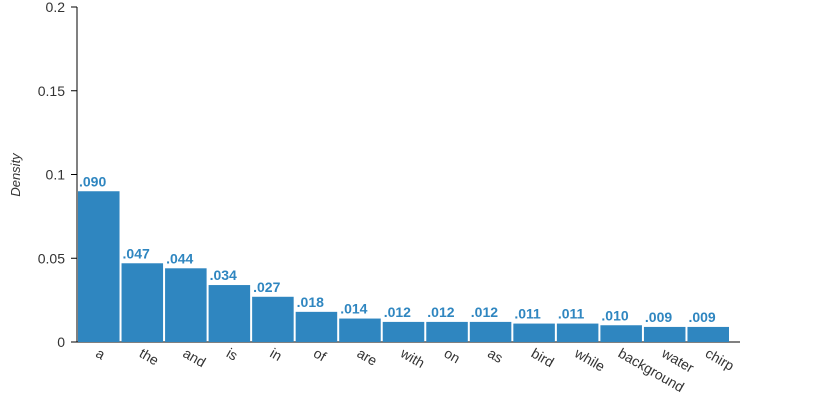 The image size is (834, 417). I want to click on x-tick-label: of, so click(320, 355).